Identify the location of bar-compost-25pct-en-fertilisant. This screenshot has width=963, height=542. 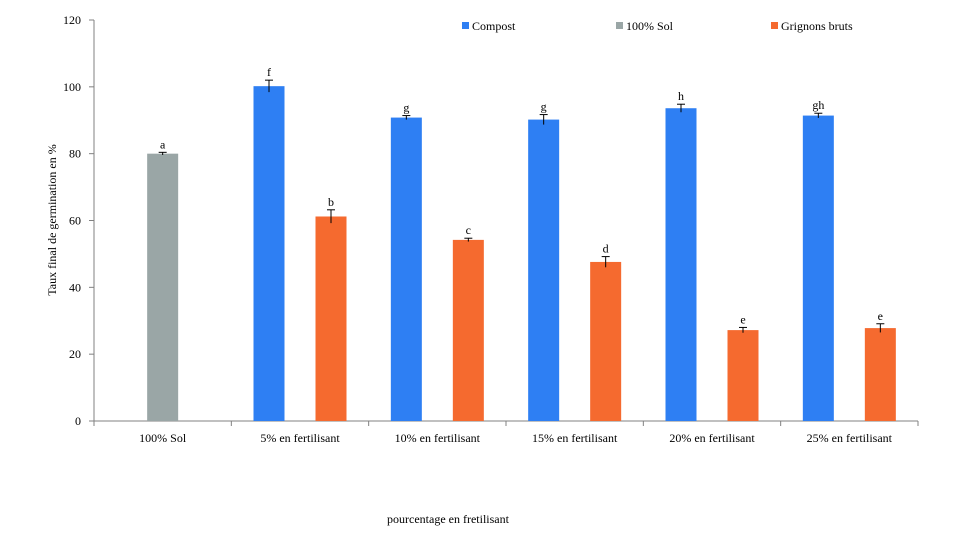
(818, 268).